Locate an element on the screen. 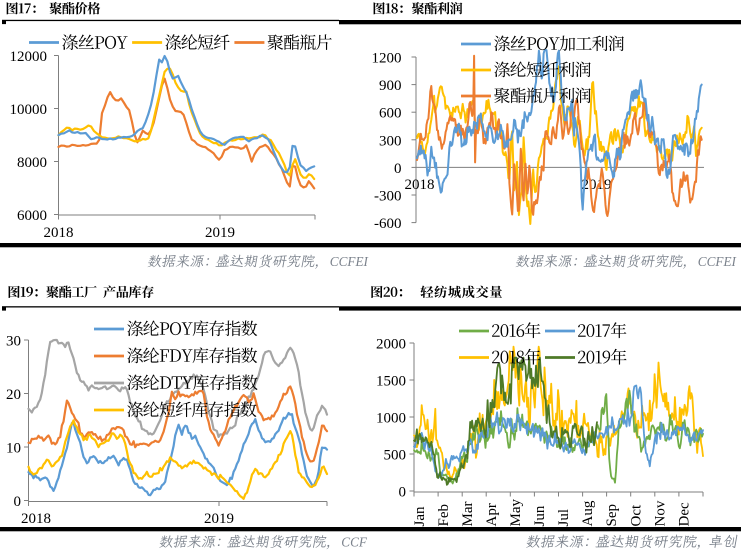 The height and width of the screenshot is (552, 741). svg-text: 1000 is located at coordinates (391, 419).